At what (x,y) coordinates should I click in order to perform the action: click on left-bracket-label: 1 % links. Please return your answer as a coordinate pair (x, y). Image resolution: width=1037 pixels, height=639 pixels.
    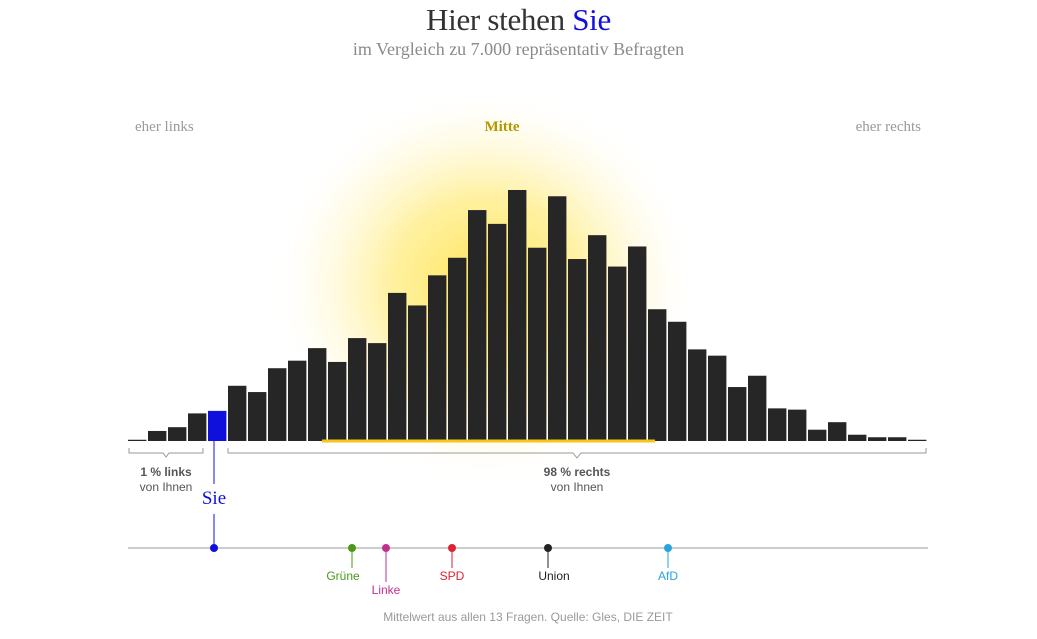
    Looking at the image, I should click on (166, 472).